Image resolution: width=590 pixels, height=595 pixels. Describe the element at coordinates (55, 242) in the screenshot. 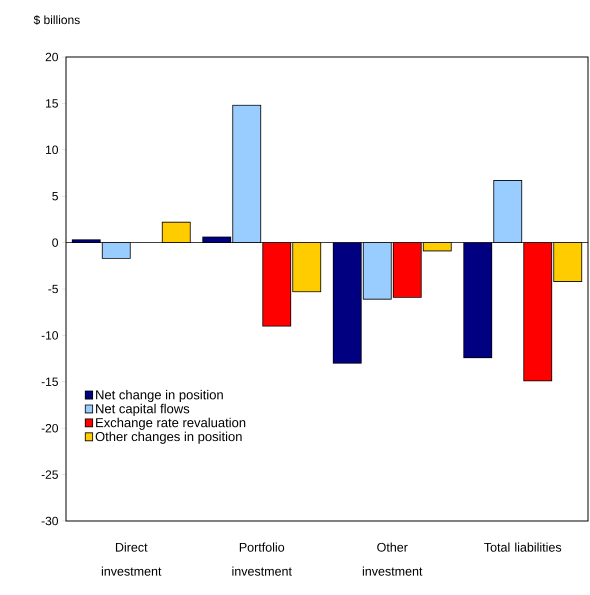

I see `y-tick-label: 0` at that location.